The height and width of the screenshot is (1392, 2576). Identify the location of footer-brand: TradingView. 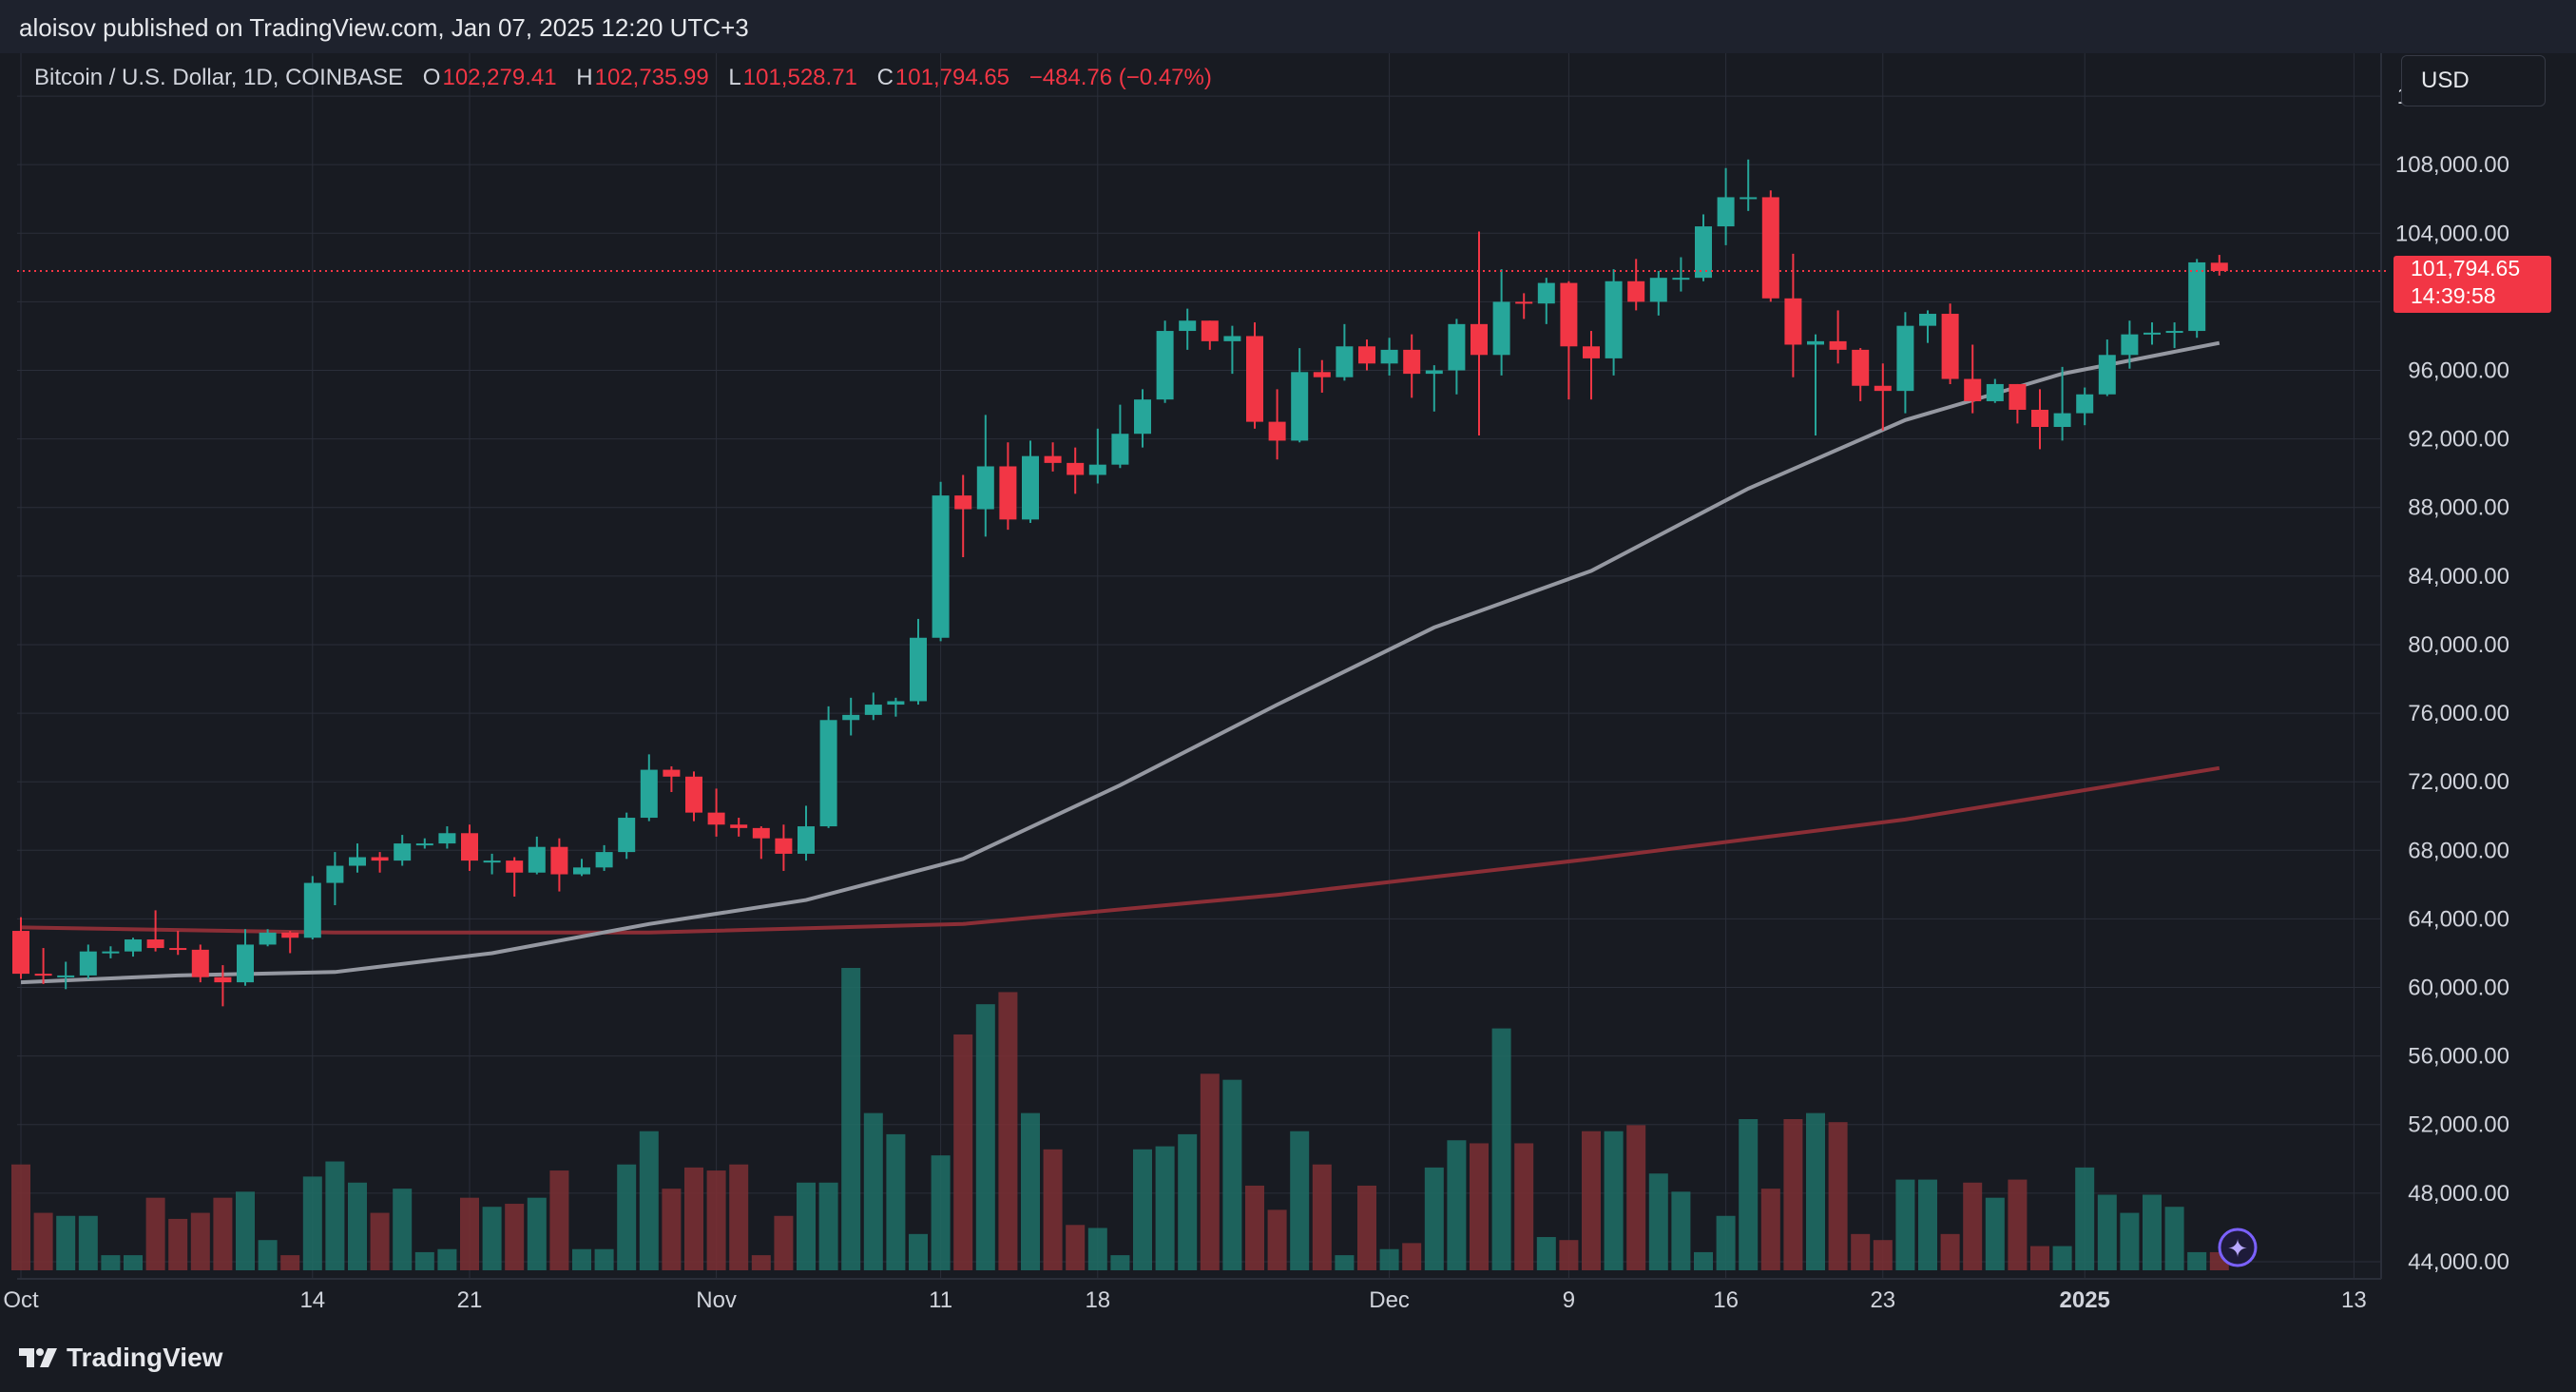
(121, 1358).